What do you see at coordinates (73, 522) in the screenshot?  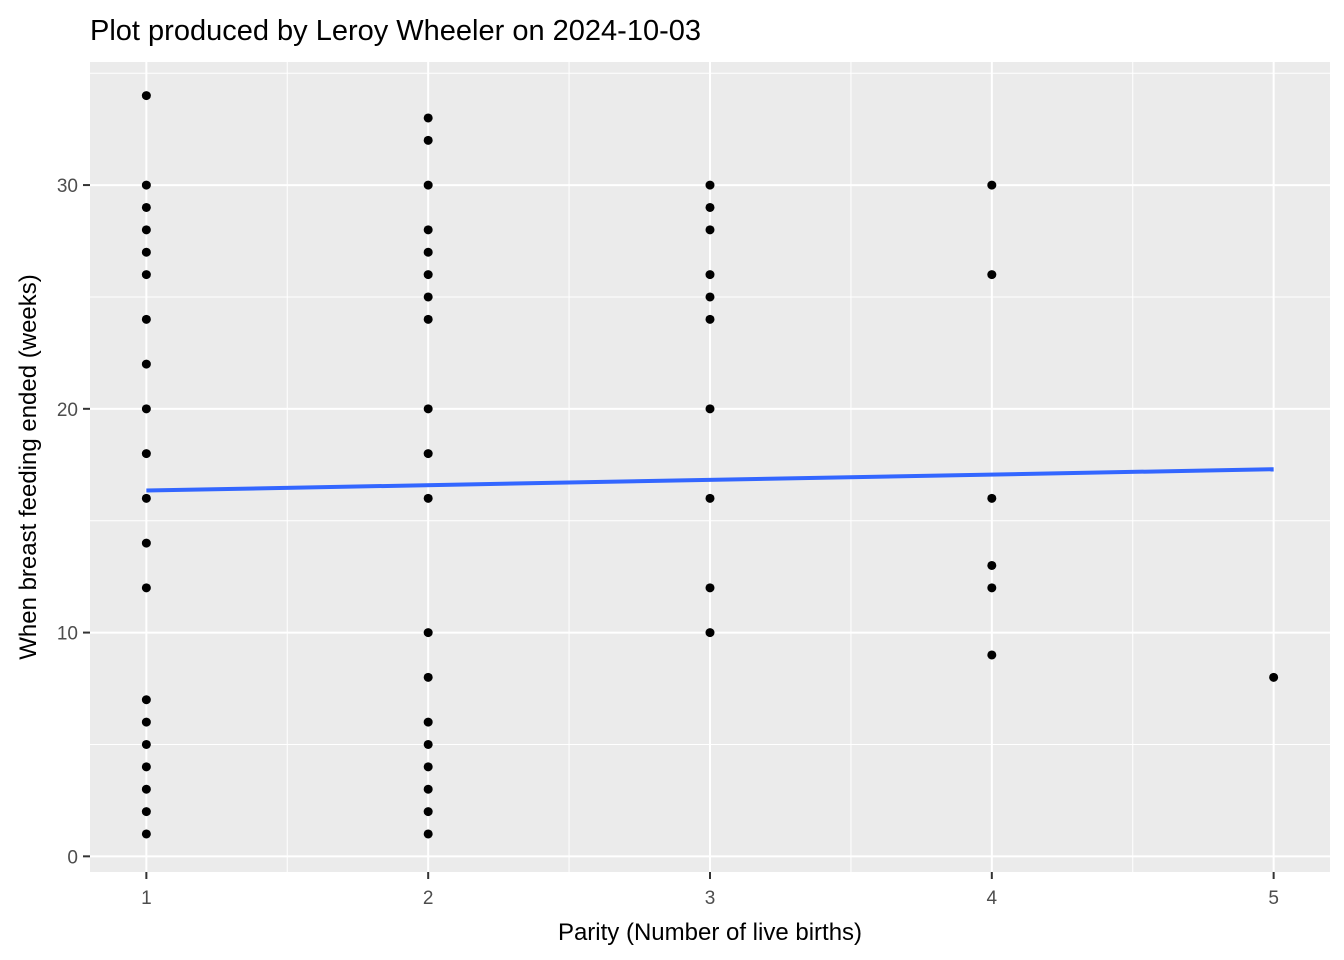 I see `y-axis: 0 10 20 30` at bounding box center [73, 522].